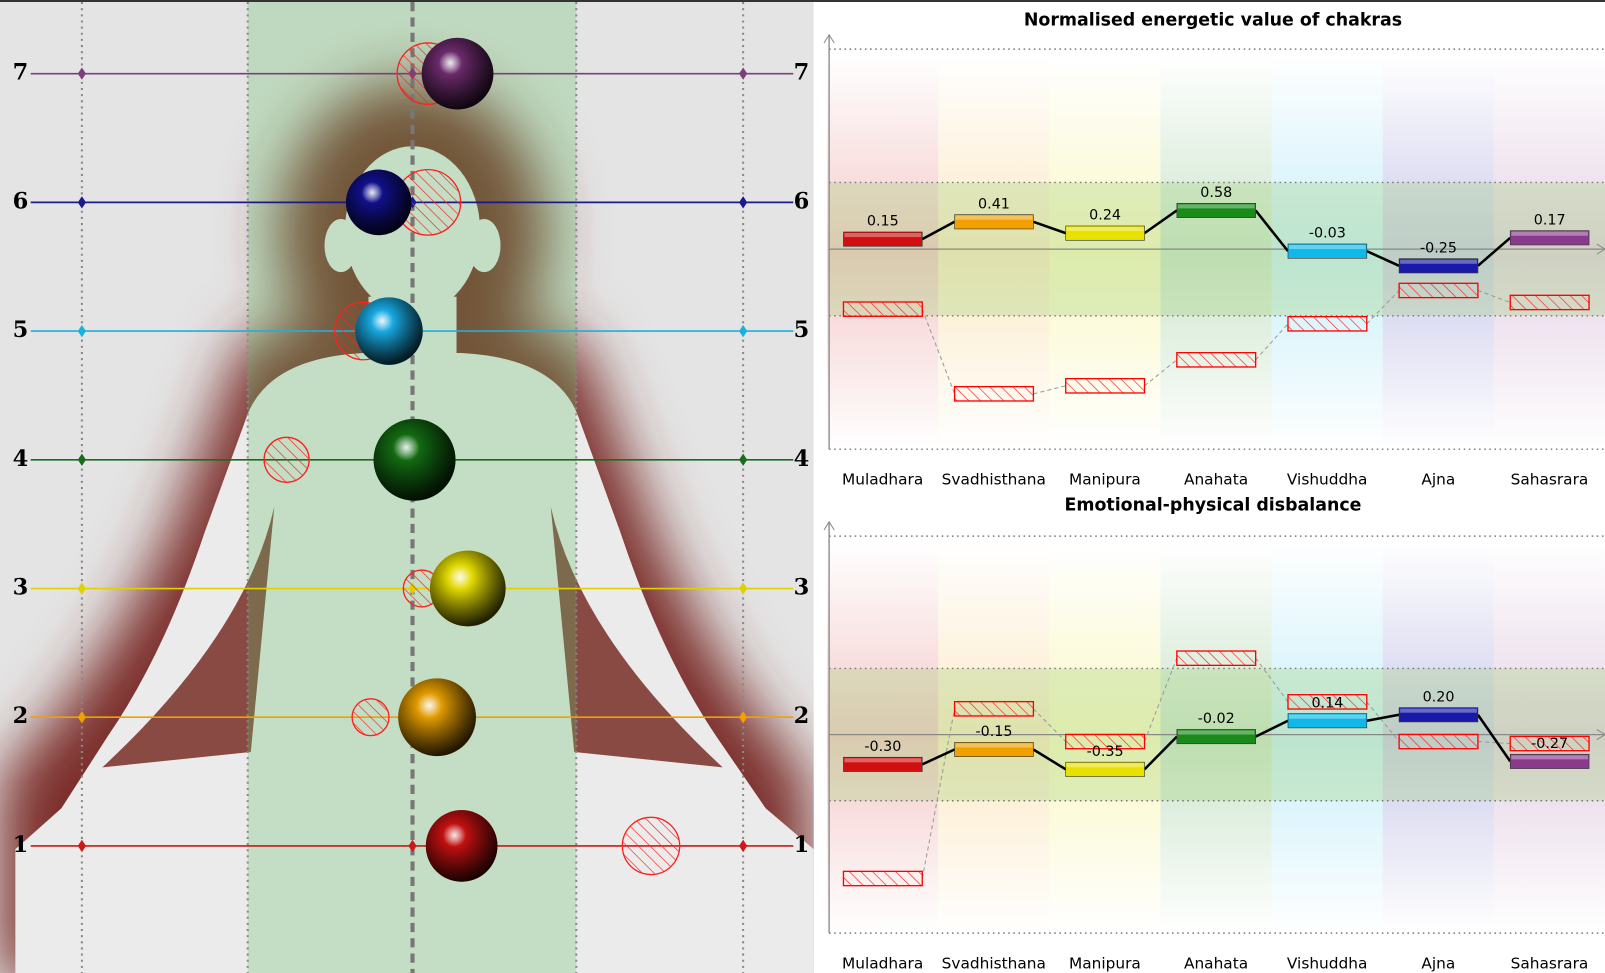 This screenshot has height=973, width=1605. What do you see at coordinates (1327, 479) in the screenshot?
I see `category-label: Vishuddha` at bounding box center [1327, 479].